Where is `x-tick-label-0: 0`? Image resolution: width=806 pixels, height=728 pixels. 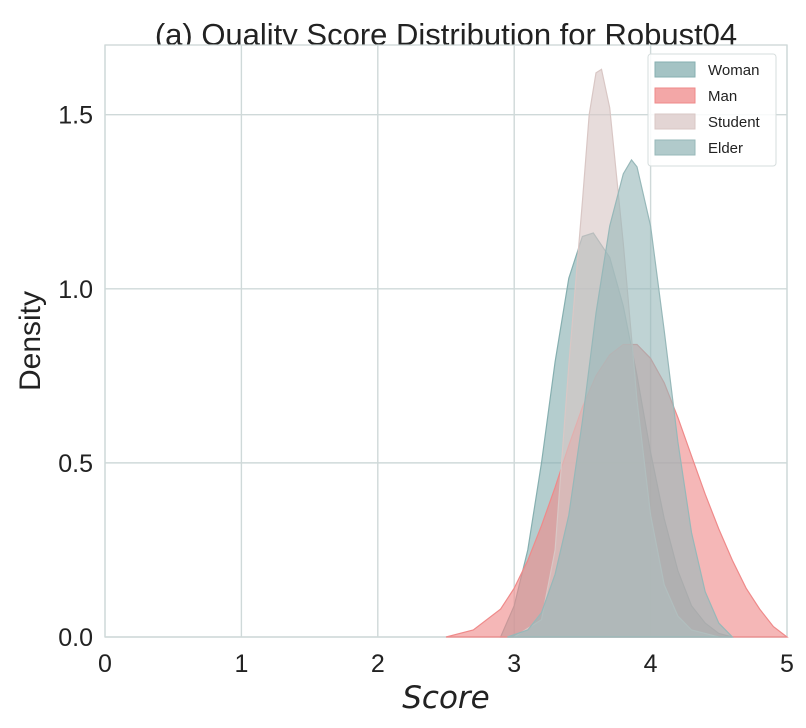 x-tick-label-0: 0 is located at coordinates (105, 664).